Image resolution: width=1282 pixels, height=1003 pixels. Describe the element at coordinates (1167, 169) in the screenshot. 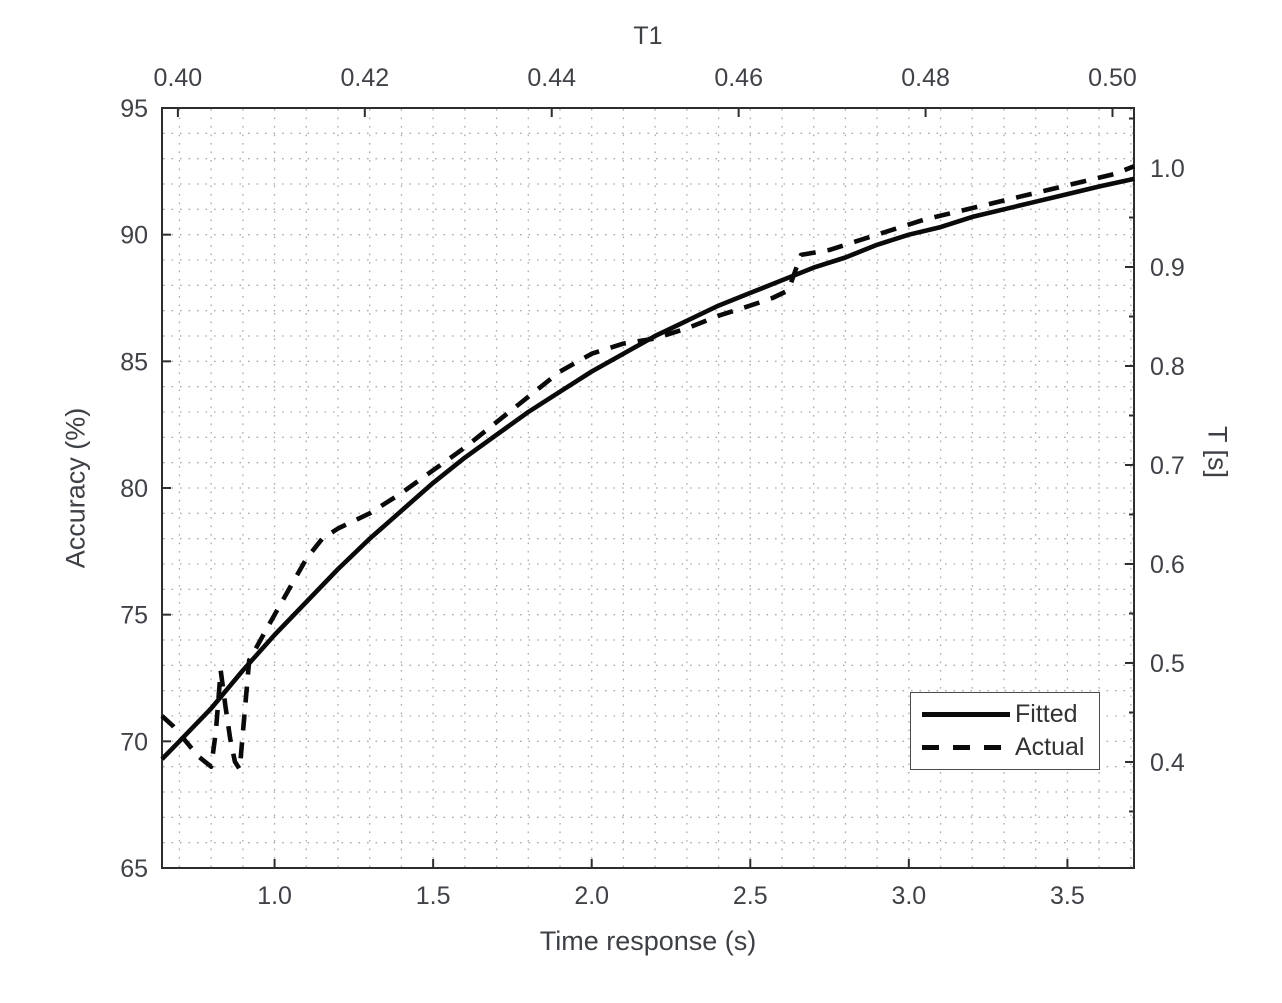

I see `tick-label-right: 1.0` at that location.